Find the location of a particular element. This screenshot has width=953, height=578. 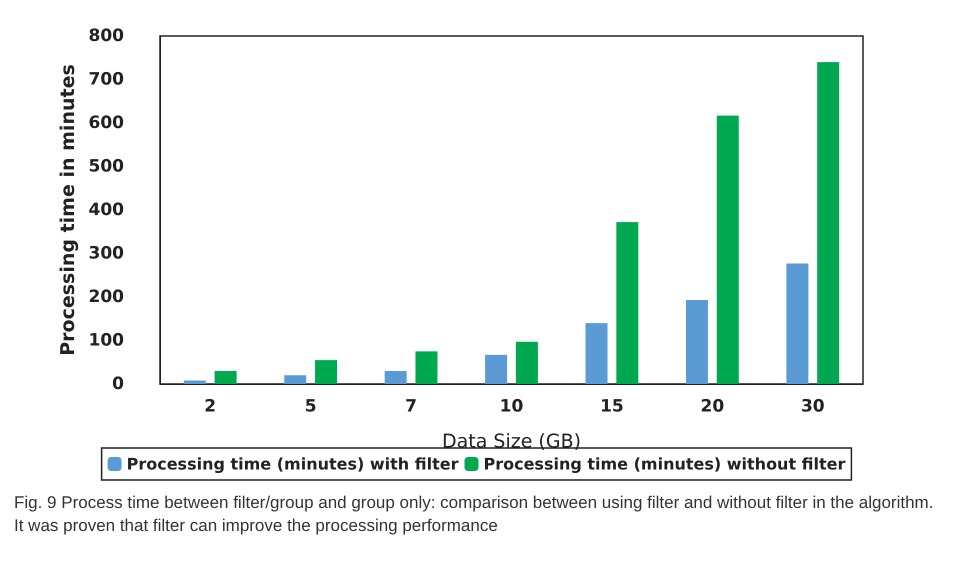

x-tick-label: 5 is located at coordinates (310, 406).